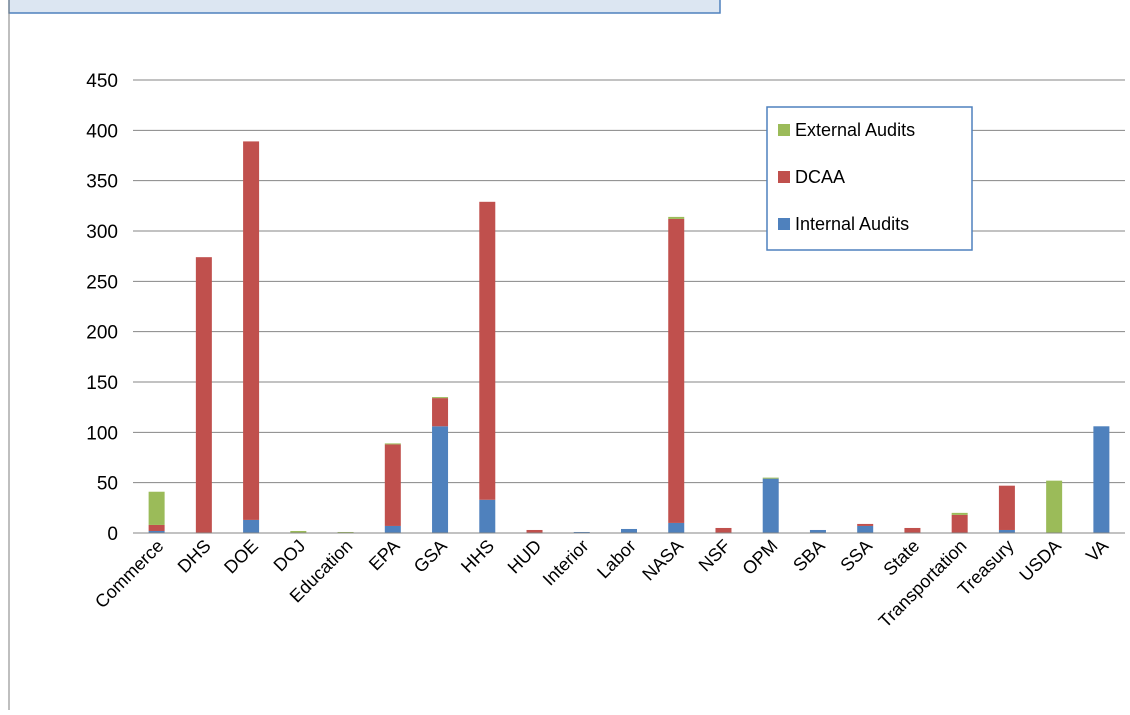  I want to click on x-tick-label: SBA, so click(809, 556).